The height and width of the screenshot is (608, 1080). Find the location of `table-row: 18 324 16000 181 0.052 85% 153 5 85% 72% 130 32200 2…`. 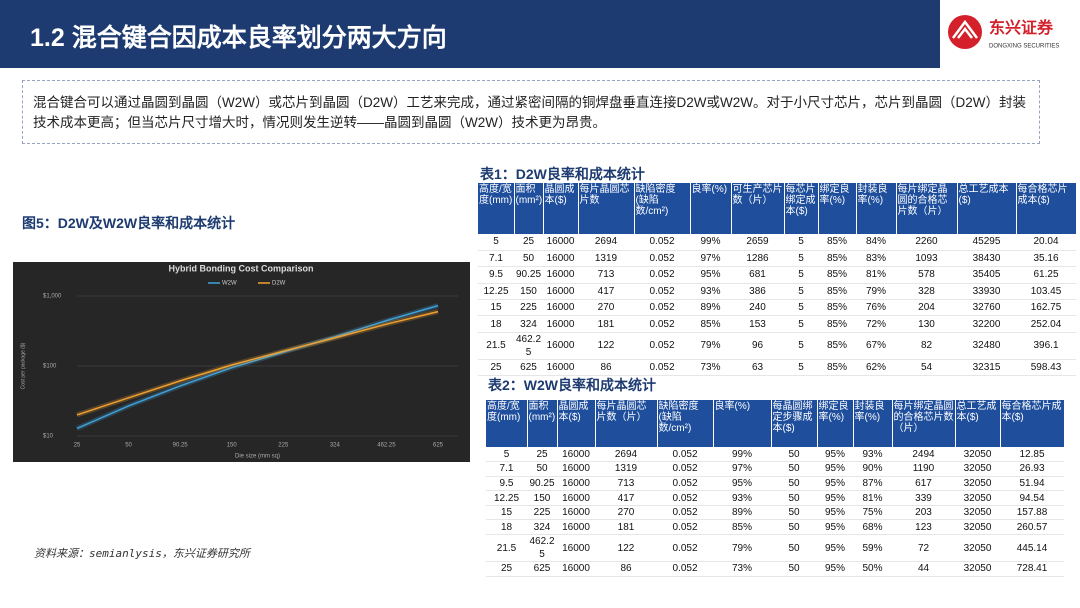

table-row: 18 324 16000 181 0.052 85% 153 5 85% 72% 130 32200 2… is located at coordinates (777, 324).